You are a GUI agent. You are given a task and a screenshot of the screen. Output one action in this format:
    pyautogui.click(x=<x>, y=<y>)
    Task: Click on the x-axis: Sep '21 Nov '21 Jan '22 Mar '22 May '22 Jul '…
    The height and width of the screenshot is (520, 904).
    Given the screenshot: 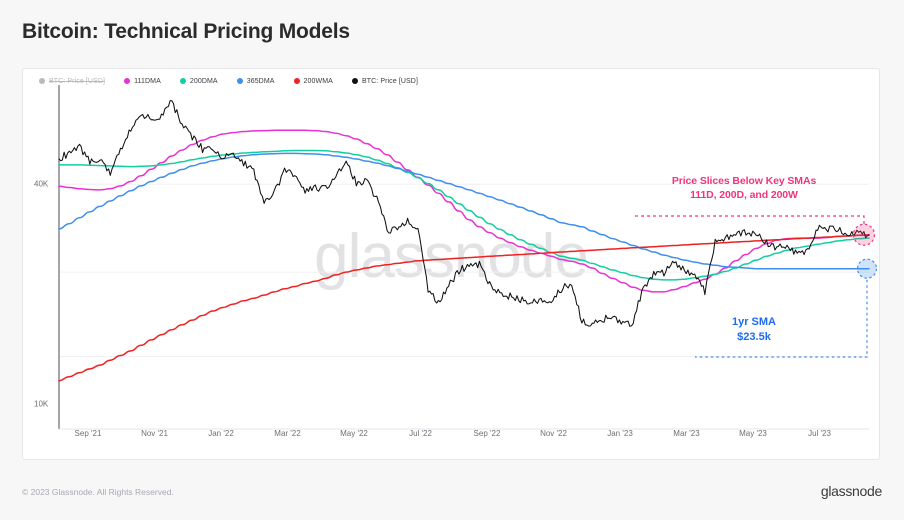 What is the action you would take?
    pyautogui.click(x=452, y=437)
    